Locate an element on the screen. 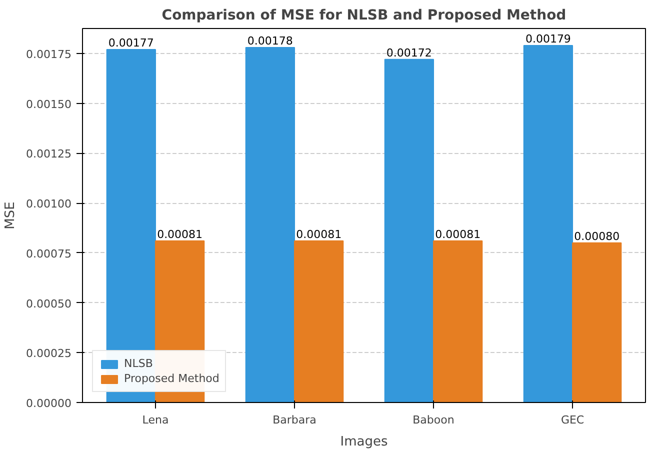 Image resolution: width=654 pixels, height=455 pixels. x-tick-label: Lena is located at coordinates (155, 420).